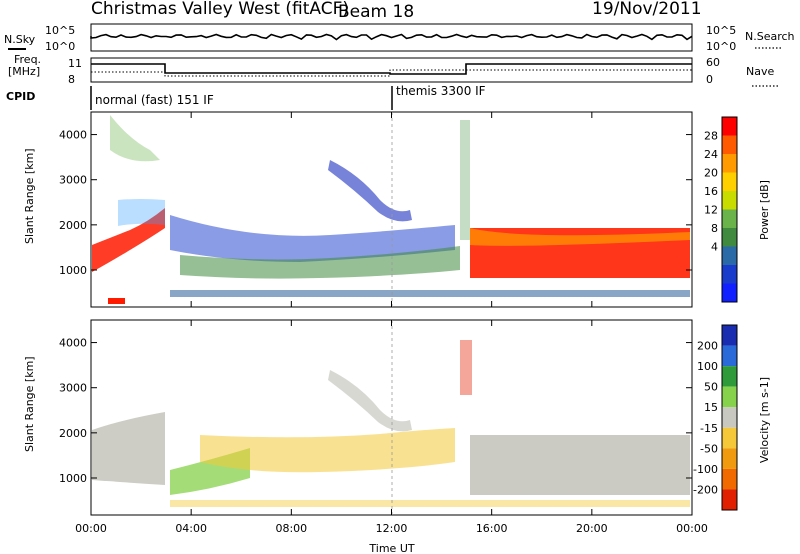 The height and width of the screenshot is (554, 800). Describe the element at coordinates (220, 9) in the screenshot. I see `station-title: Christmas Valley West (fitACF)` at that location.